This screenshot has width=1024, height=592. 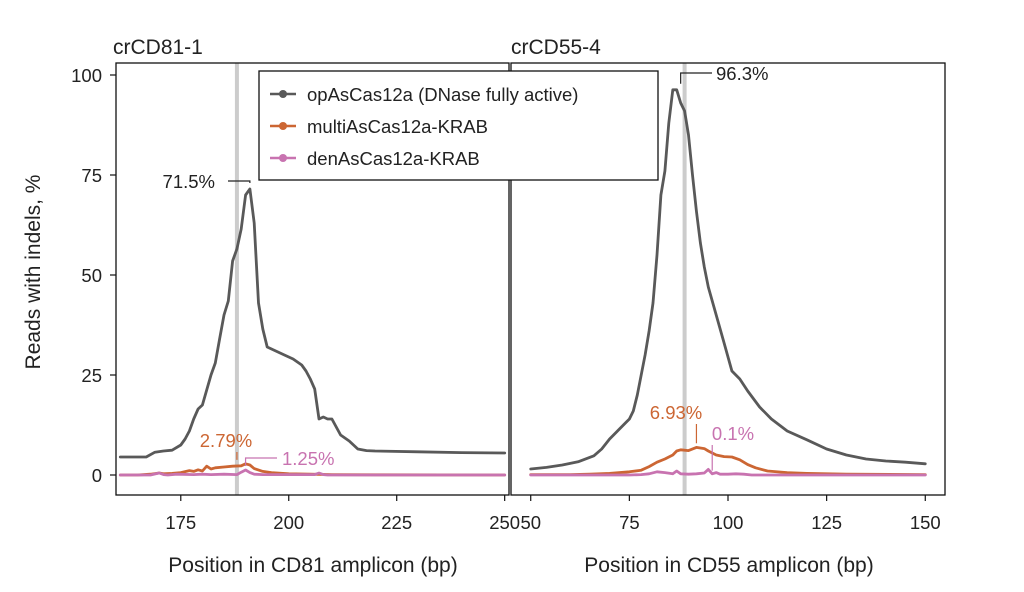 What do you see at coordinates (676, 412) in the screenshot?
I see `annotation-label: 6.93%` at bounding box center [676, 412].